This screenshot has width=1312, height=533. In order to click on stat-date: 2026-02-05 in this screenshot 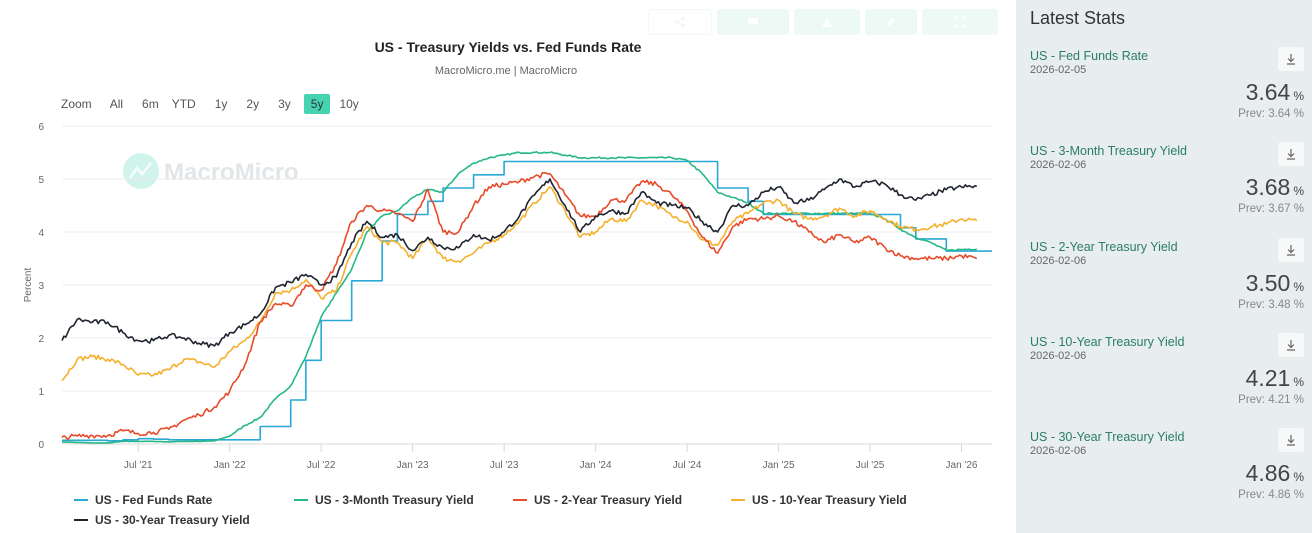, I will do `click(1058, 70)`.